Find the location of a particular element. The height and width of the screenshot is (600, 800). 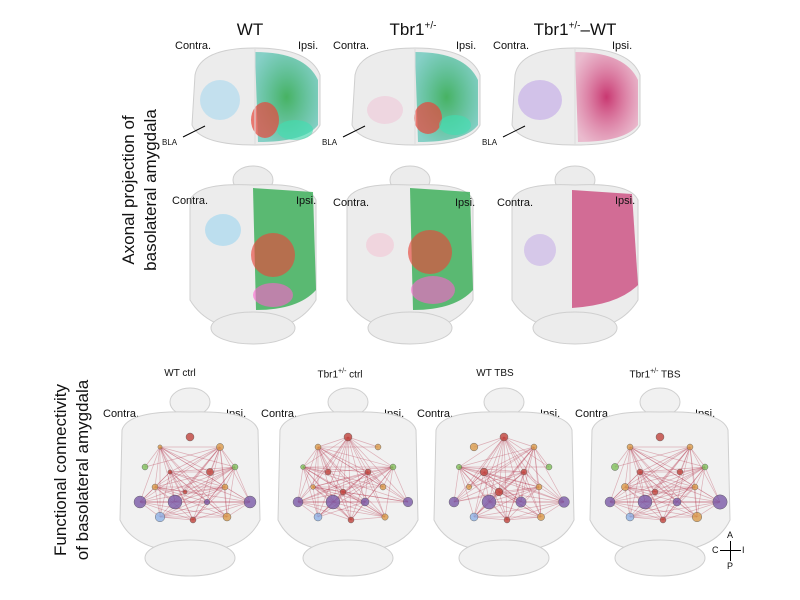

bla-label-diff: BLA is located at coordinates (489, 142).